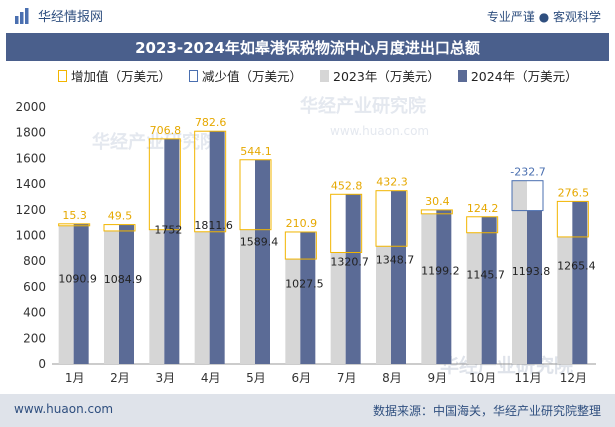 The image size is (615, 427). I want to click on legend: 增加值（万美元） 减少值（万美元） 2023年（万美元） 2024年（万美元）, so click(318, 75).